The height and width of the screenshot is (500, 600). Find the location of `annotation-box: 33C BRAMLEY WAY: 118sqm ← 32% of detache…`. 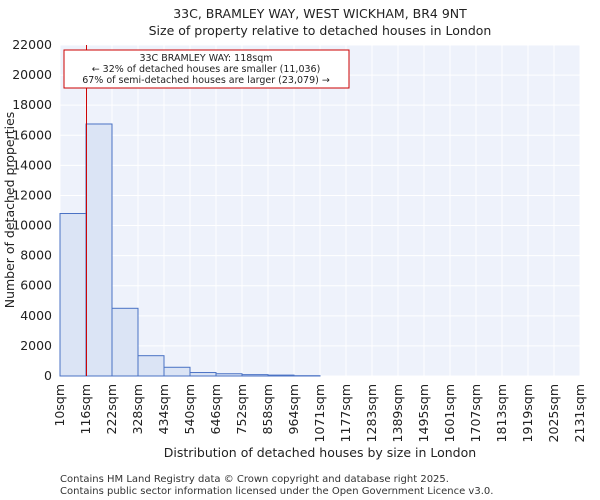

annotation-box: 33C BRAMLEY WAY: 118sqm ← 32% of detache… is located at coordinates (206, 69).